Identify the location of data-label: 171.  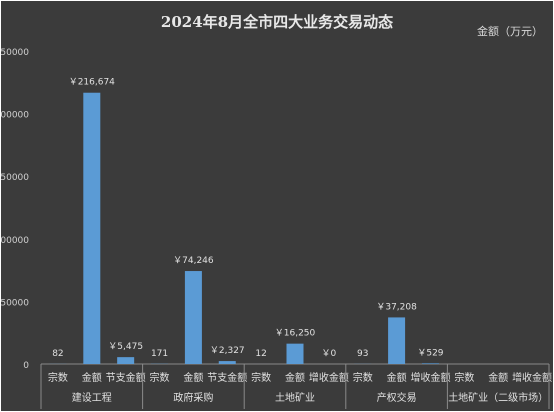
(159, 354).